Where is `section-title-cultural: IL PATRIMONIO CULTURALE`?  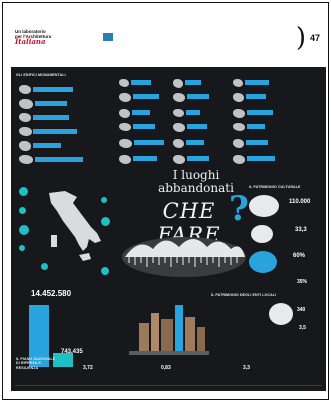 section-title-cultural: IL PATRIMONIO CULTURALE is located at coordinates (275, 187).